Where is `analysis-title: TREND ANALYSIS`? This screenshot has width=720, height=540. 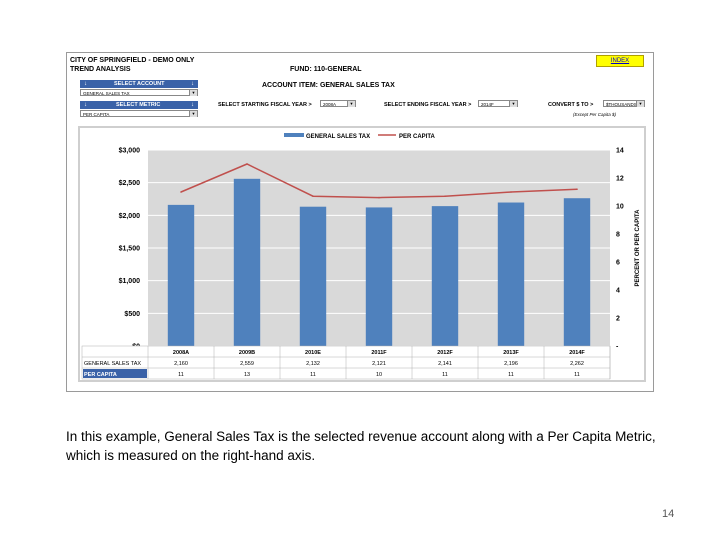
analysis-title: TREND ANALYSIS is located at coordinates (100, 69).